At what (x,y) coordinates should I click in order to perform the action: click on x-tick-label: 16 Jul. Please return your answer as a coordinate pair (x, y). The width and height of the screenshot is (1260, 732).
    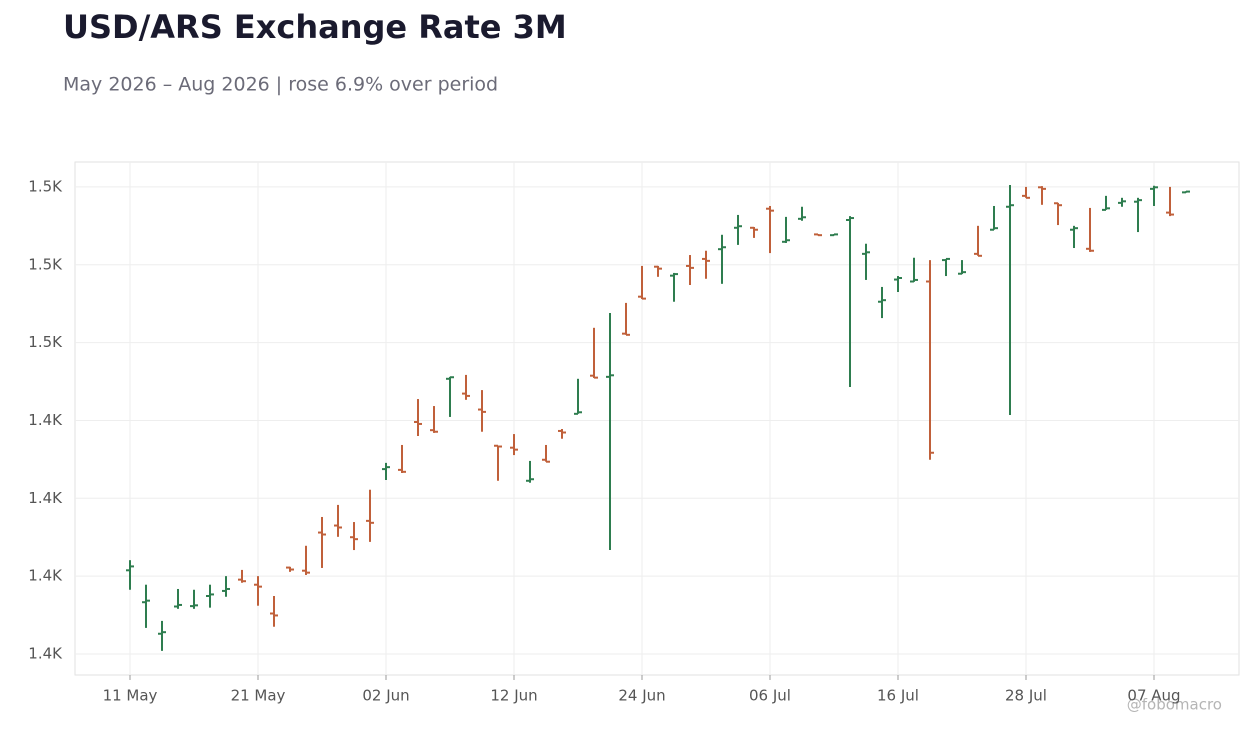
    Looking at the image, I should click on (898, 696).